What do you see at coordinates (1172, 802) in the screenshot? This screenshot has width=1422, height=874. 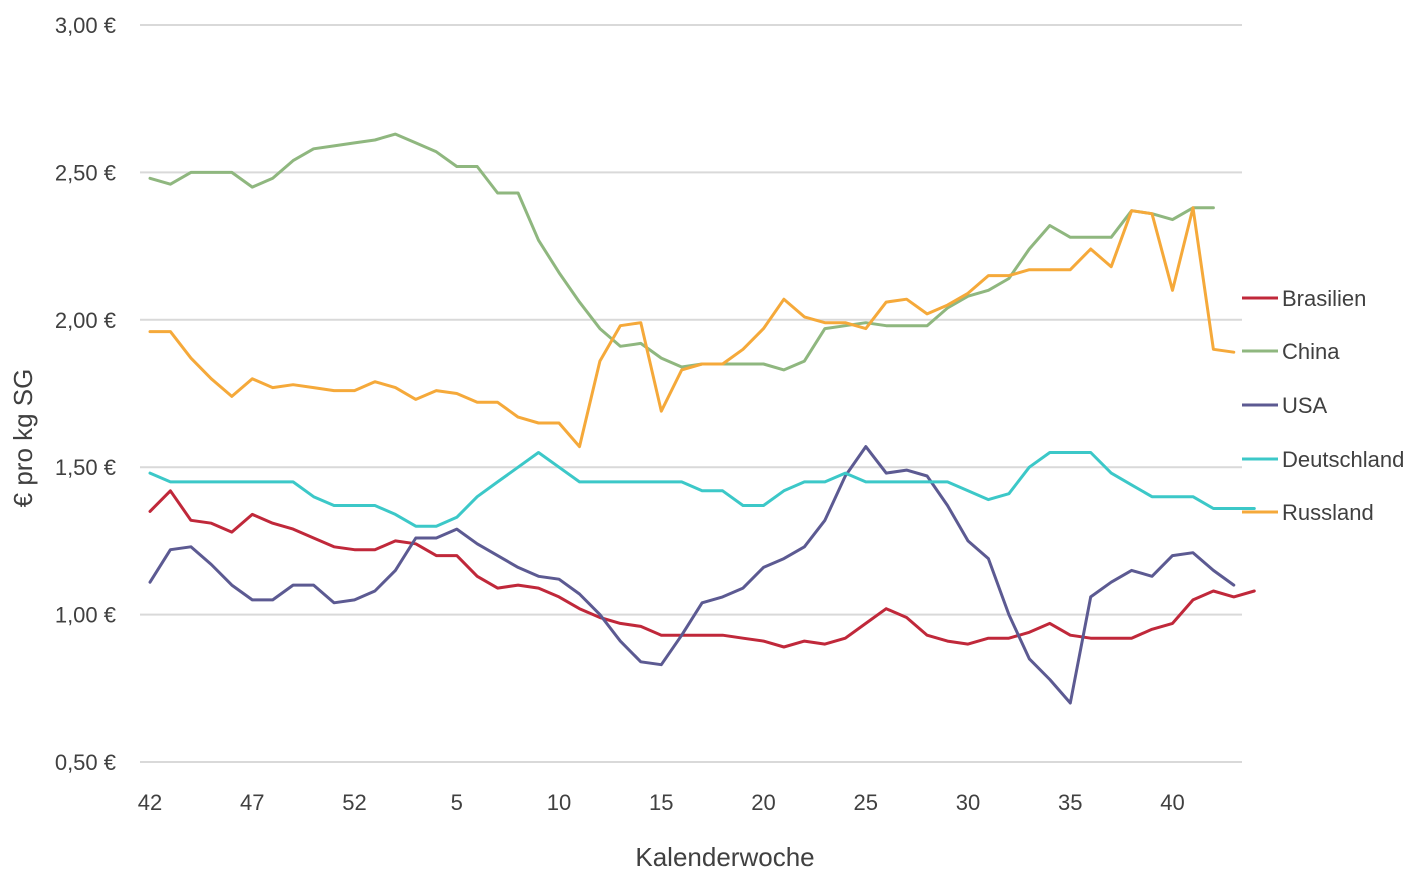 I see `x-tick-label: 40` at bounding box center [1172, 802].